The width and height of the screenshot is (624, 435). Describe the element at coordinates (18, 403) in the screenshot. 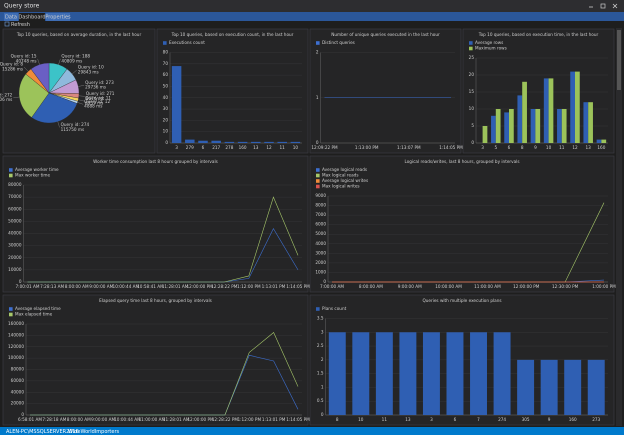

I see `y-tick-label: 20000` at that location.